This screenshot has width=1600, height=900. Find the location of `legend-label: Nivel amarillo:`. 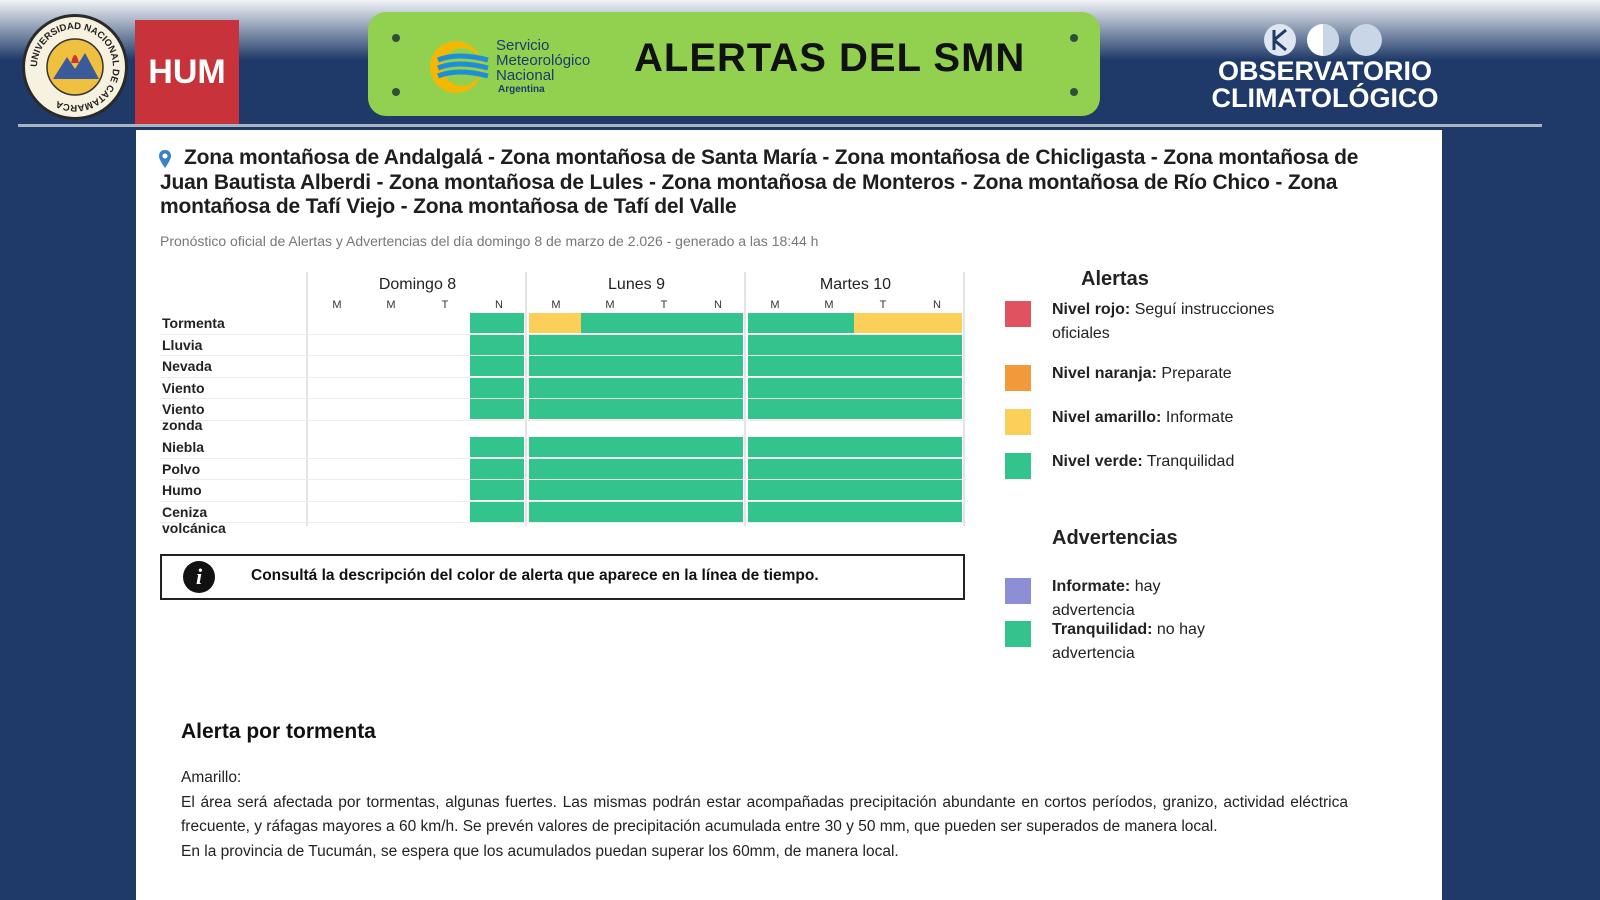

legend-label: Nivel amarillo: is located at coordinates (1107, 417).